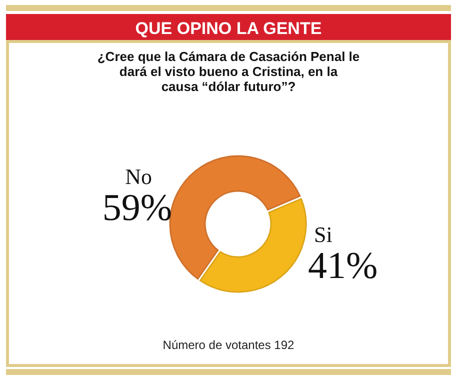 The width and height of the screenshot is (457, 381). I want to click on slice-label: No, so click(138, 176).